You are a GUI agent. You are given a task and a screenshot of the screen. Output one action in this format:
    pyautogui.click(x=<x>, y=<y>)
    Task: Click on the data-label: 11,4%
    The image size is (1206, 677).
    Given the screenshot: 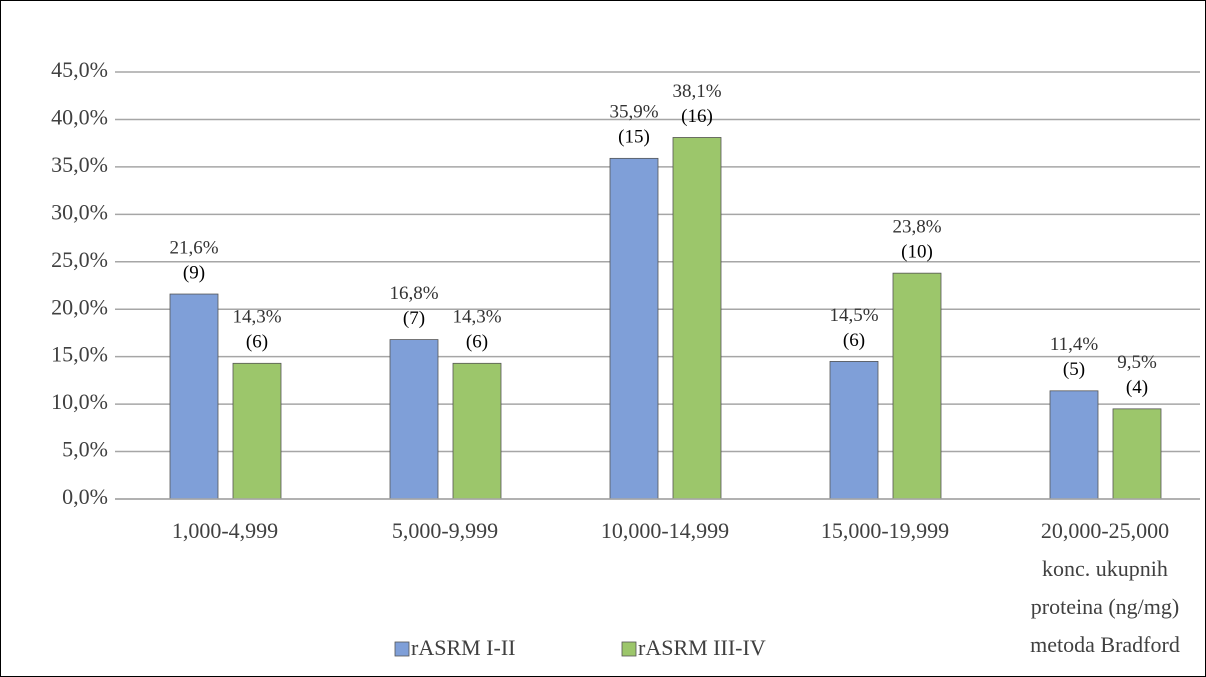 What is the action you would take?
    pyautogui.click(x=1074, y=344)
    